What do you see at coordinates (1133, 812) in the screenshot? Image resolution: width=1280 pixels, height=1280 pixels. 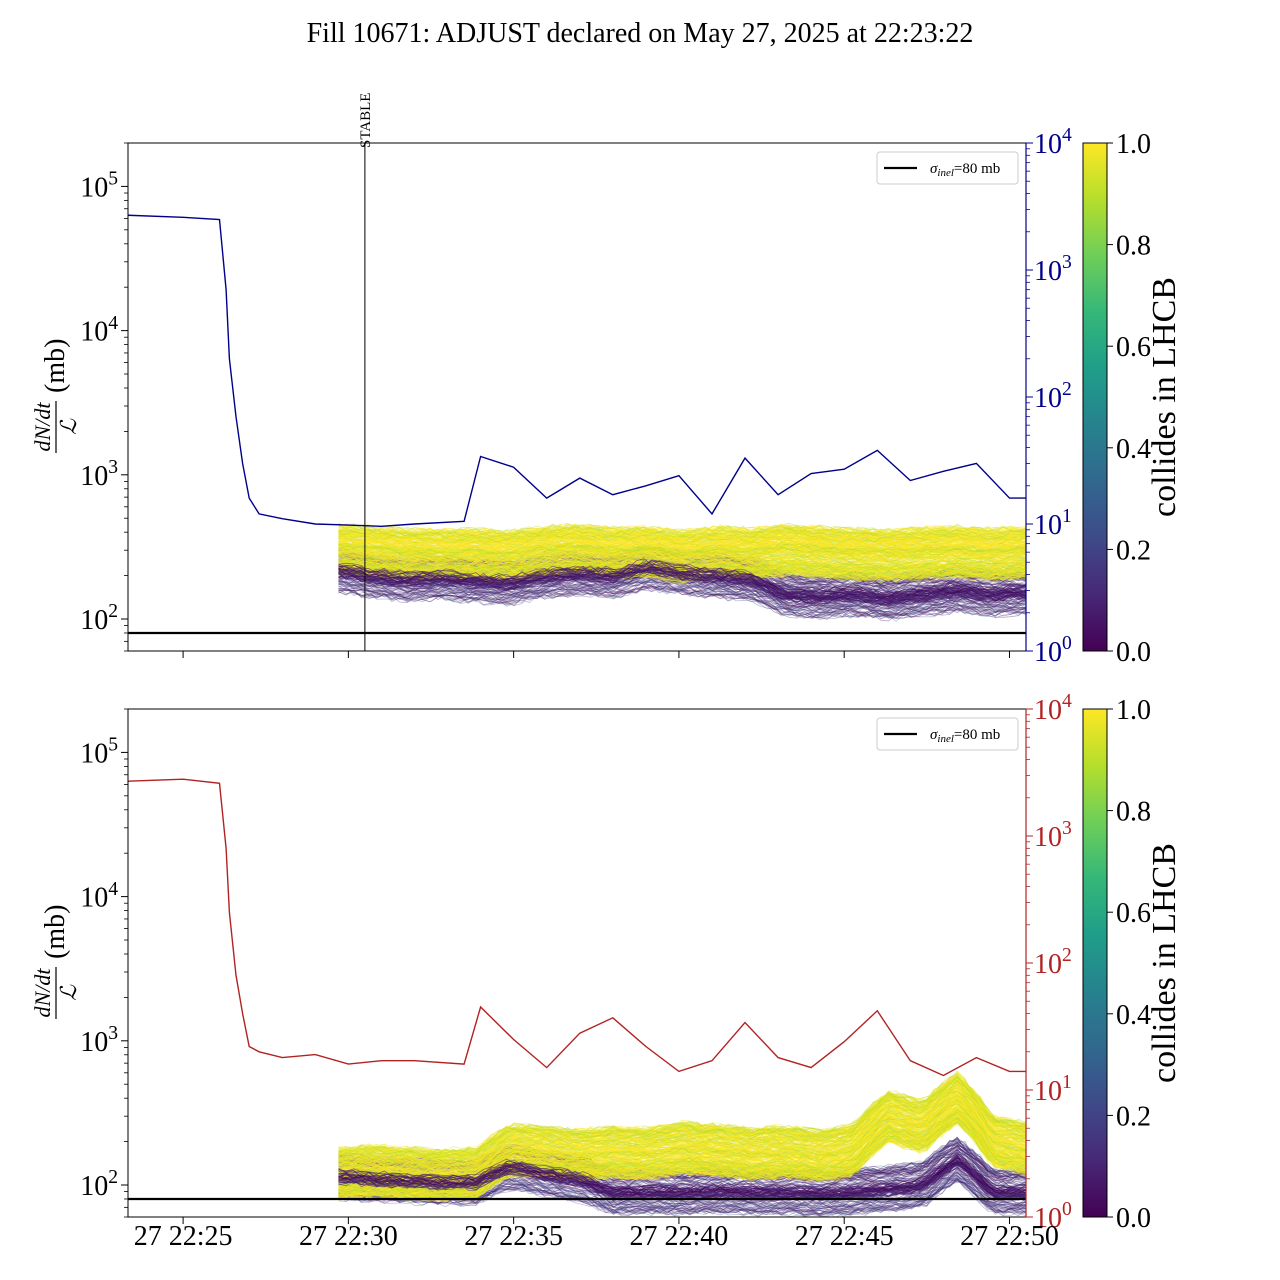 I see `colorbar-tick-label: 0.8` at bounding box center [1133, 812].